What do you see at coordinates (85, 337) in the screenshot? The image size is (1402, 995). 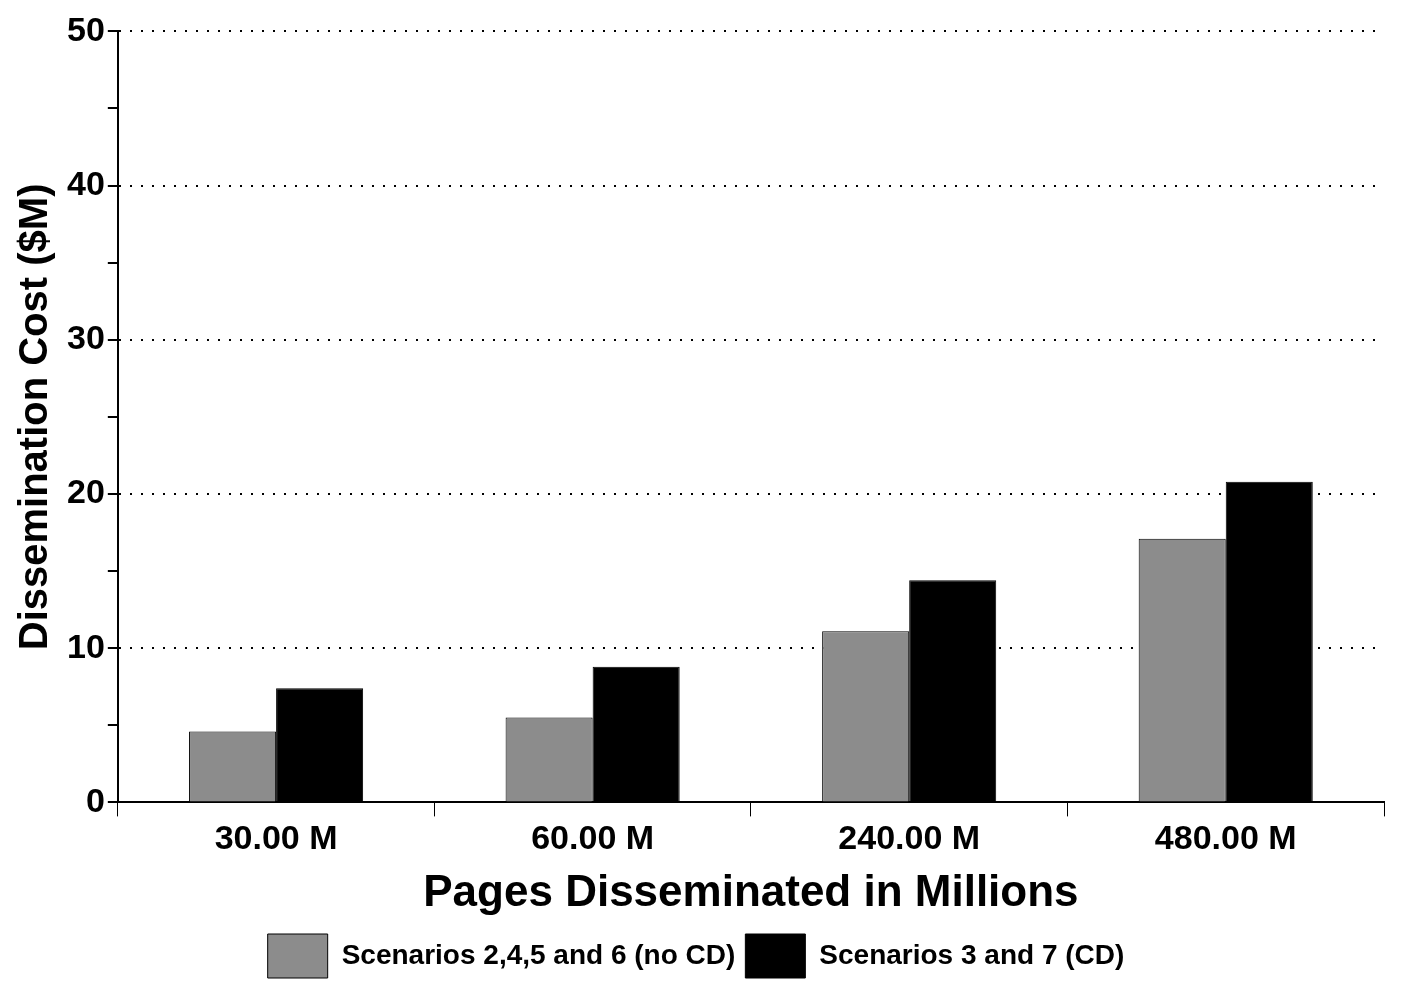 I see `y-tick-label: 30` at bounding box center [85, 337].